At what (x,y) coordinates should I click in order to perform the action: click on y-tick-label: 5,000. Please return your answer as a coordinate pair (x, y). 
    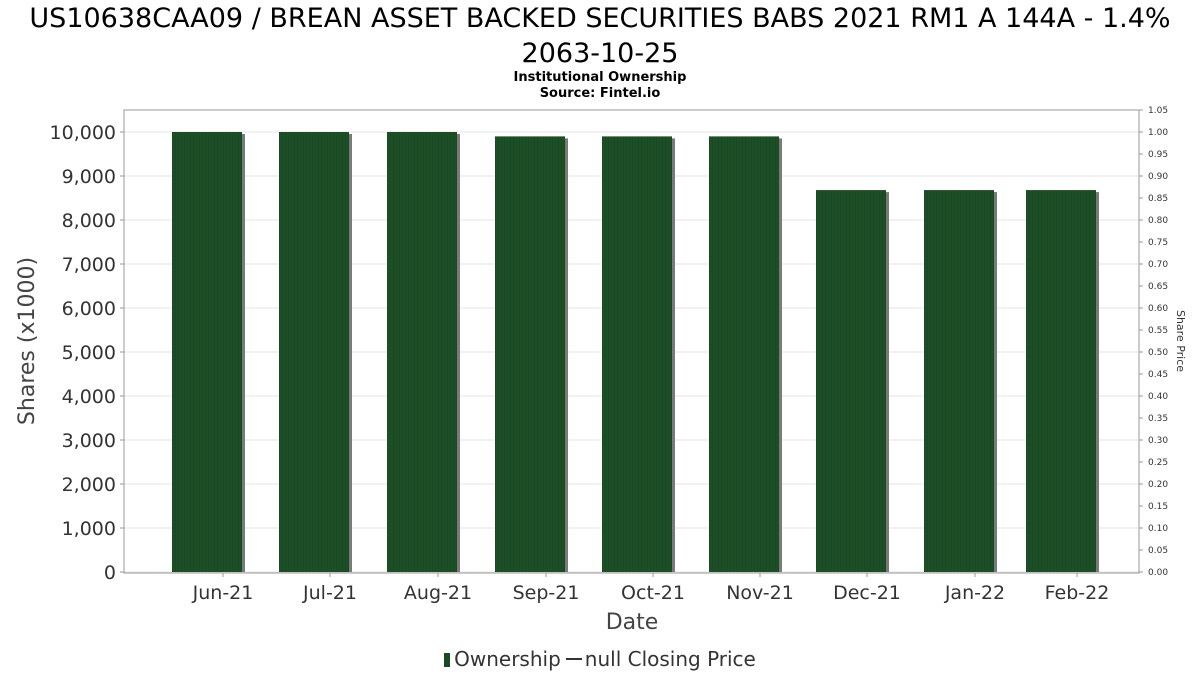
    Looking at the image, I should click on (89, 353).